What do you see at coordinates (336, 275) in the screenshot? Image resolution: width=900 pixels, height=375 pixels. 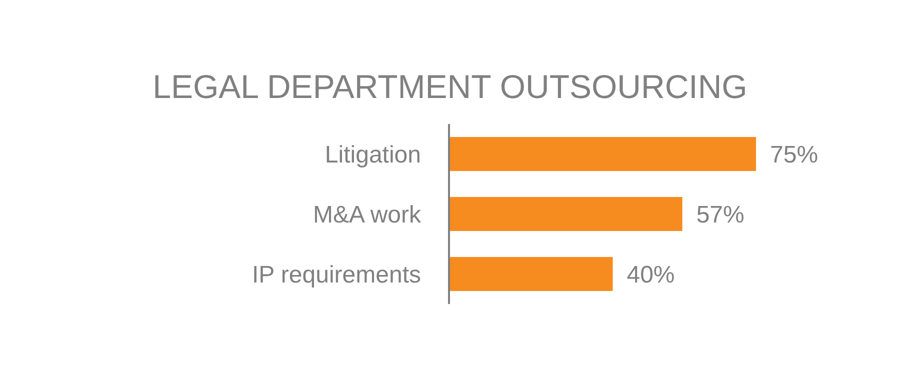 I see `y-tick-label: IP requirements` at bounding box center [336, 275].